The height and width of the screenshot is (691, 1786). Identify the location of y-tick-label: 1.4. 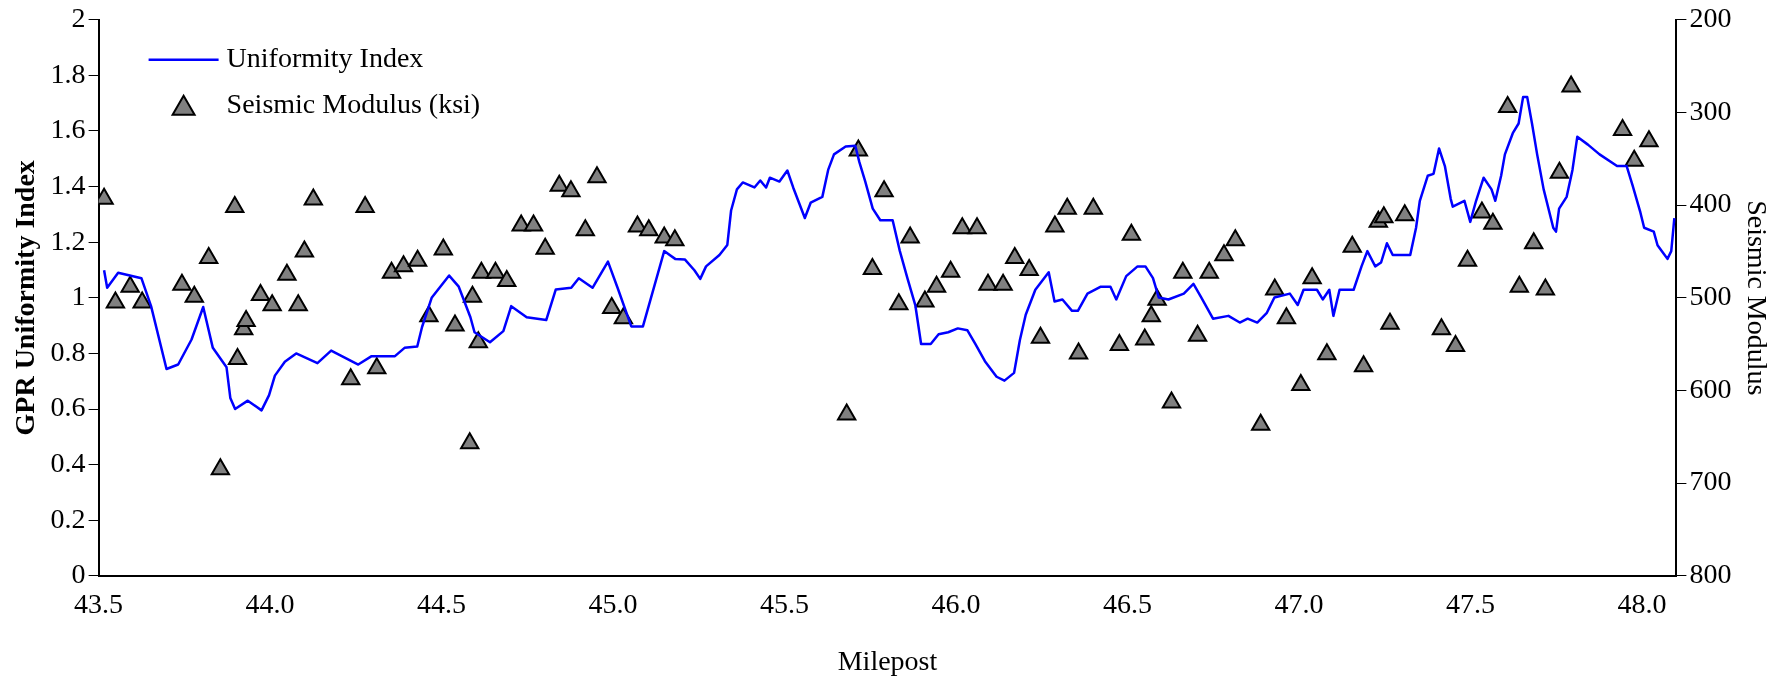
(68, 184).